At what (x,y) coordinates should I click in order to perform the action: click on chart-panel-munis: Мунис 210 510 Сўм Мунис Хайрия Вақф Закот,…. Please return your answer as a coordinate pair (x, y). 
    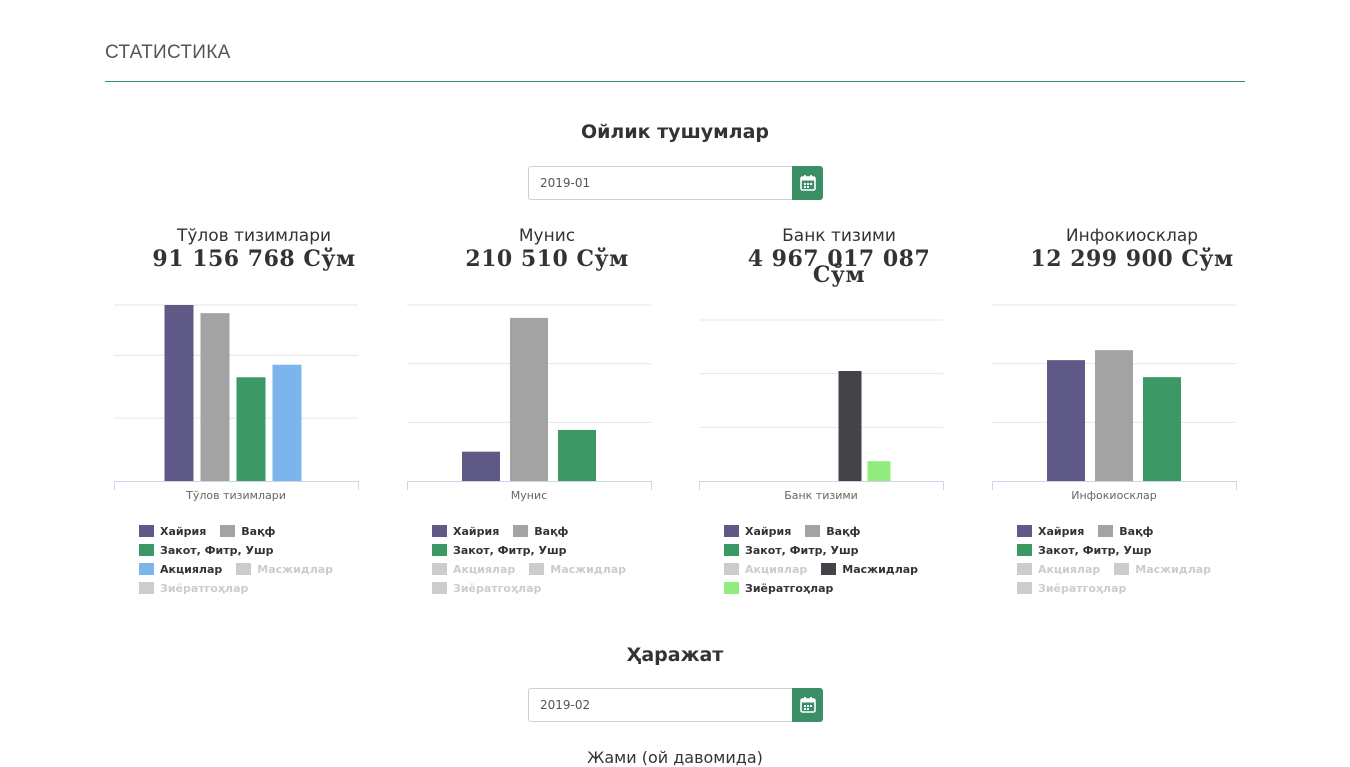
    Looking at the image, I should click on (547, 412).